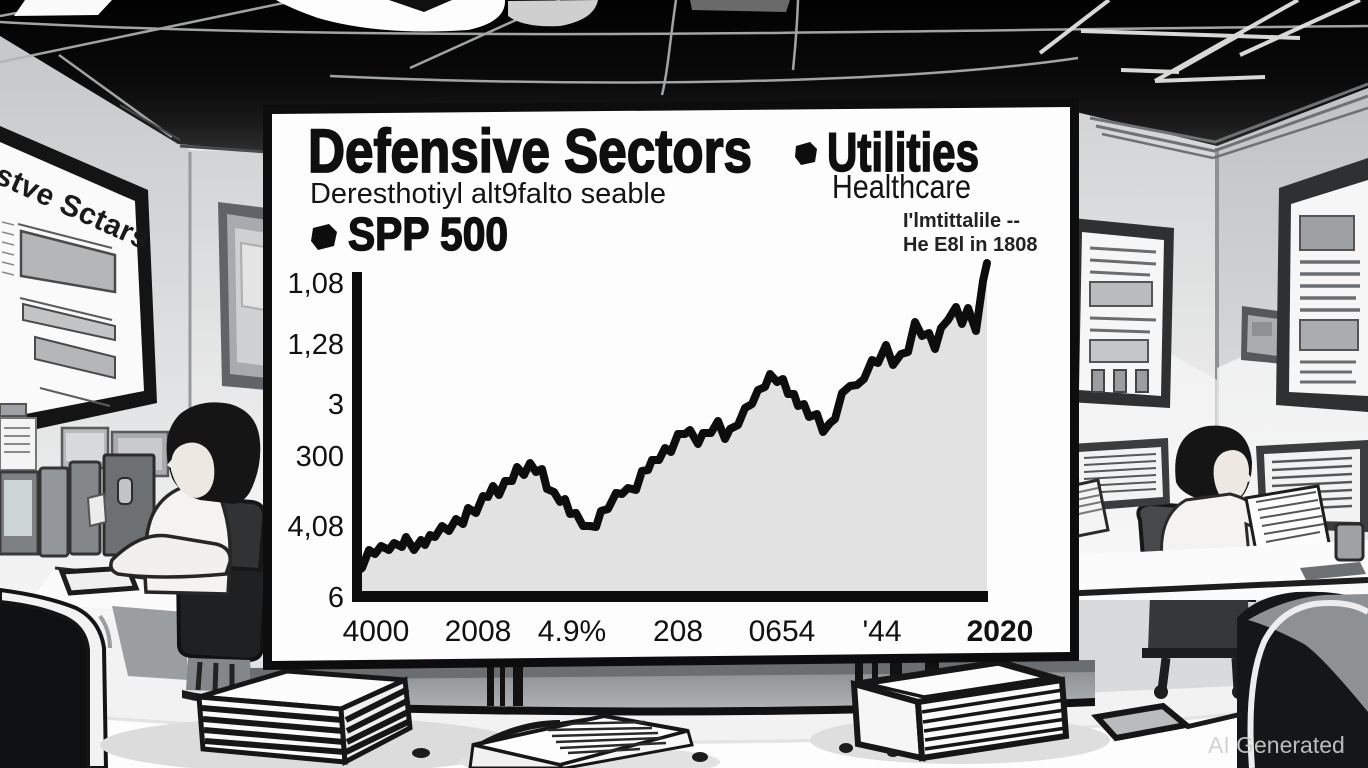 This screenshot has height=768, width=1368. Describe the element at coordinates (478, 631) in the screenshot. I see `svg-text: 2008` at that location.